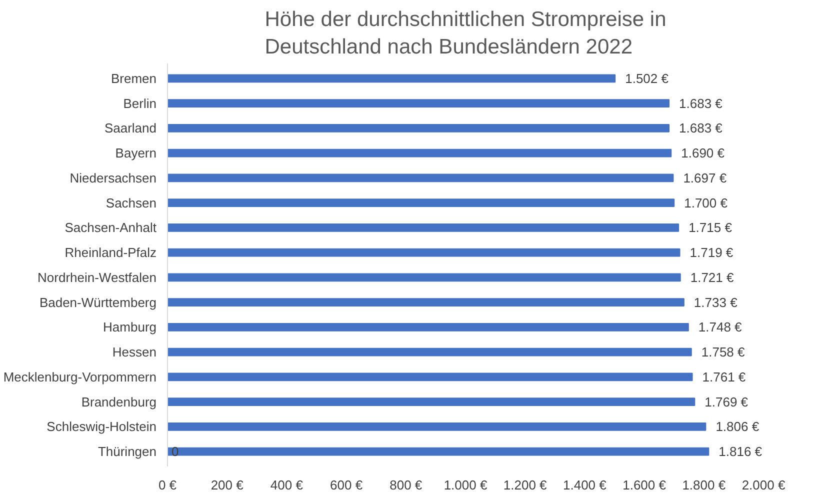 Image resolution: width=823 pixels, height=496 pixels. What do you see at coordinates (101, 426) in the screenshot?
I see `y-tick-label: Schleswig-Holstein` at bounding box center [101, 426].